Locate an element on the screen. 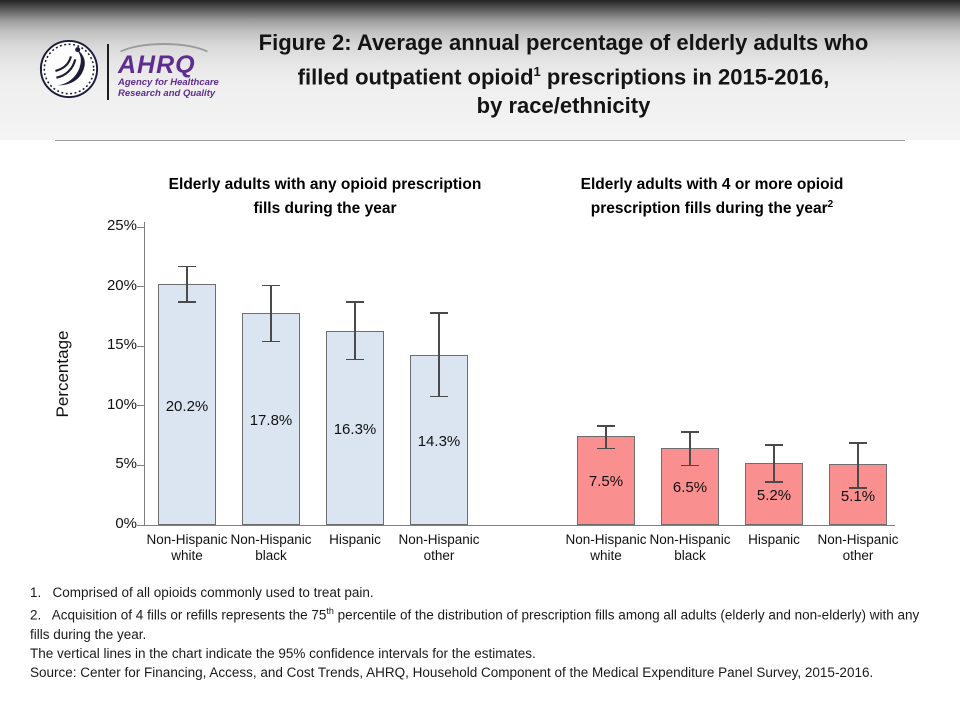  hhs-eagle-logo-icon is located at coordinates (69, 71).